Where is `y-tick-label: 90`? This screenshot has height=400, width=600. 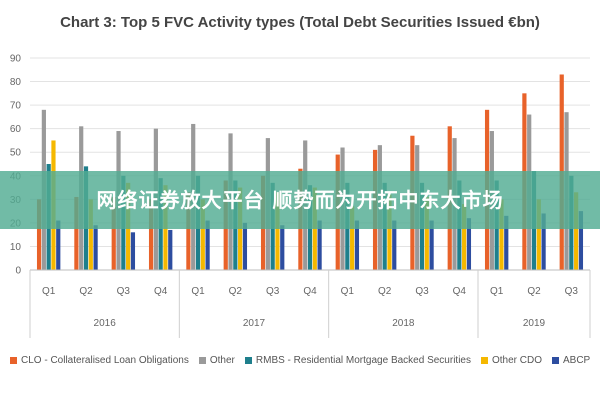 y-tick-label: 90 is located at coordinates (16, 59).